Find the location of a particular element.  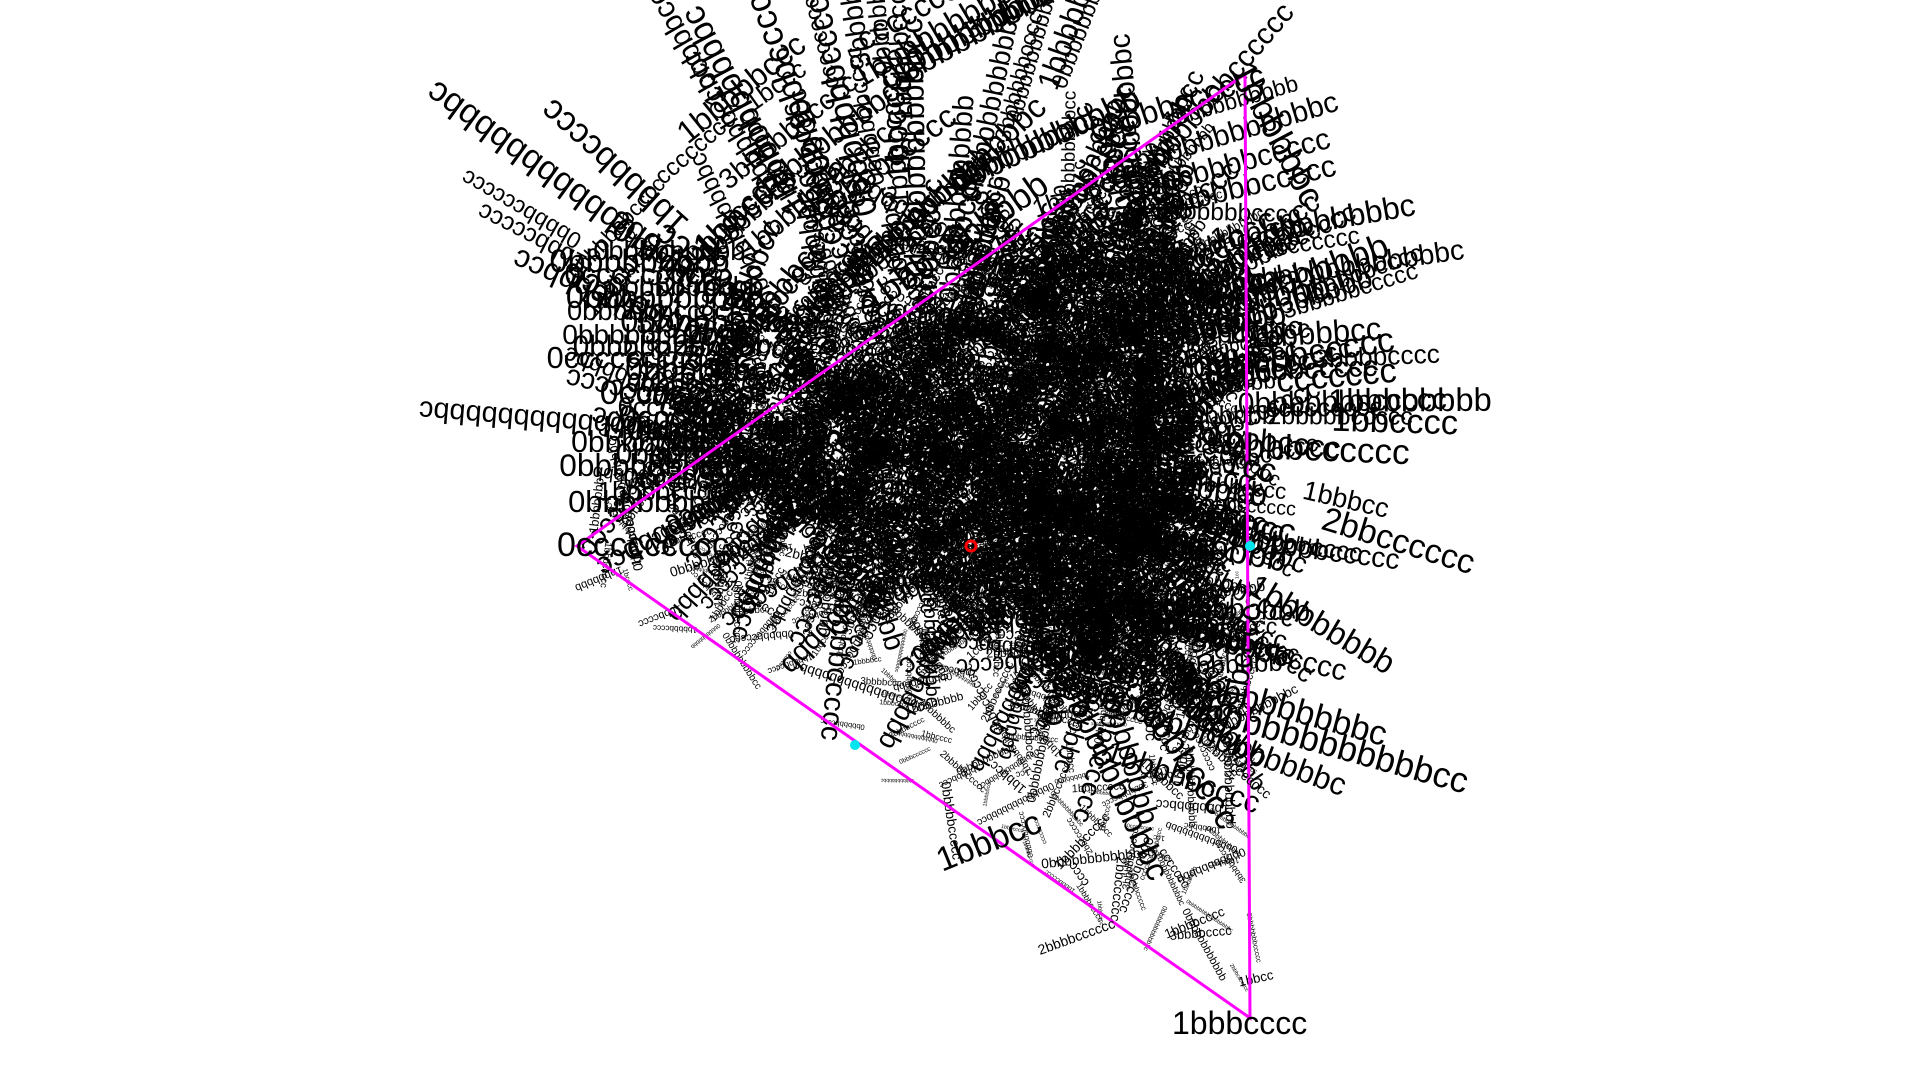

vertex-label-bottom: 1bbbcccc is located at coordinates (1239, 1023).